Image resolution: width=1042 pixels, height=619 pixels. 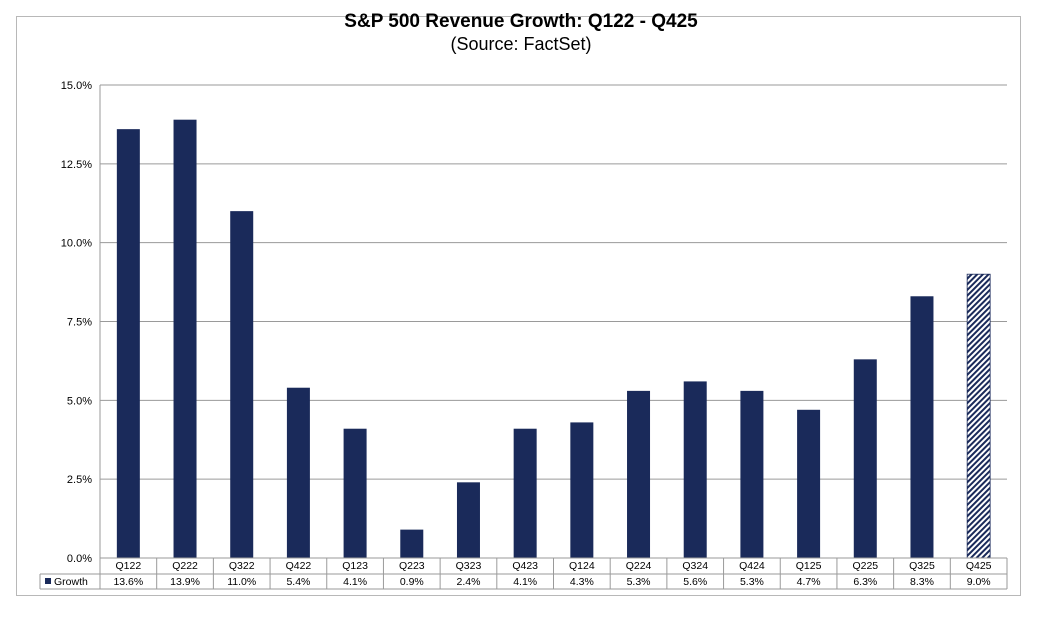 What do you see at coordinates (639, 474) in the screenshot?
I see `bar-q224` at bounding box center [639, 474].